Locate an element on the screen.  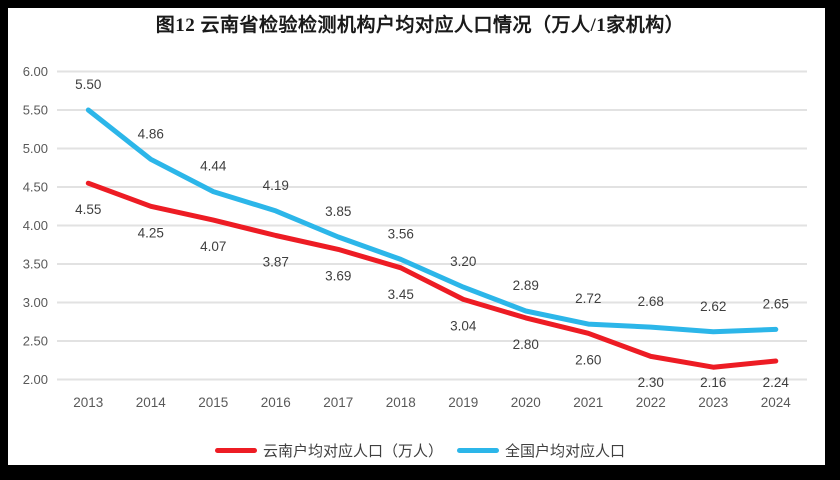
y-axis-tick-label: 2.00 is located at coordinates (35, 379).